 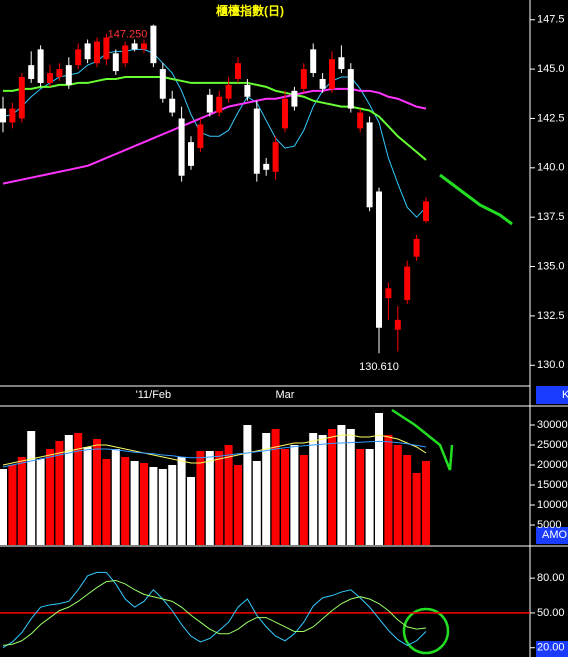 I want to click on x-tick-label: Mar, so click(x=285, y=395).